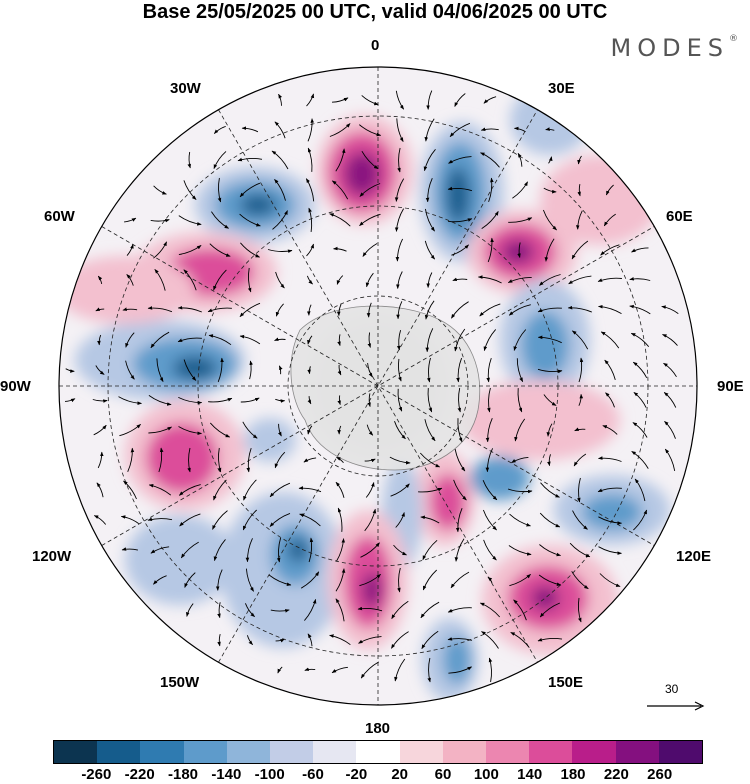 This screenshot has height=784, width=750. Describe the element at coordinates (378, 752) in the screenshot. I see `colorbar` at that location.